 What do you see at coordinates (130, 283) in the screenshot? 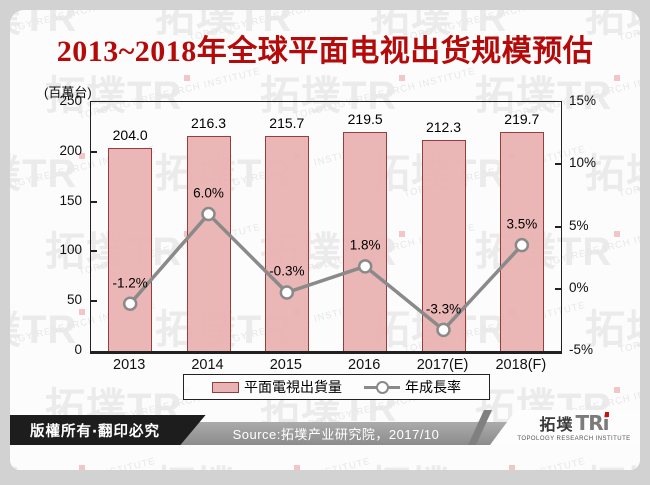
I see `growth-rate-value-label: -1.2%` at bounding box center [130, 283].